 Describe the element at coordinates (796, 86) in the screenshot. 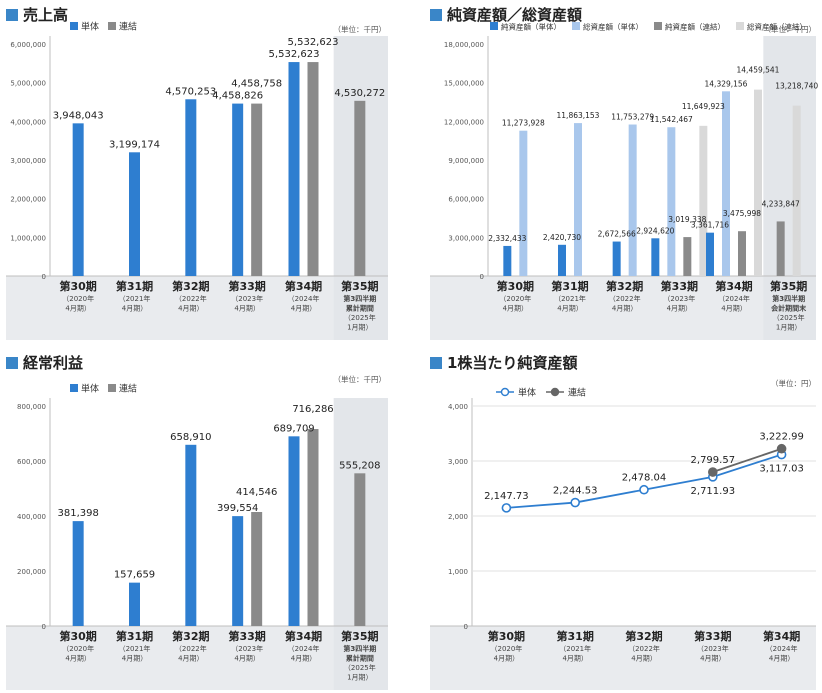

I see `data-label: 13,218,740` at that location.